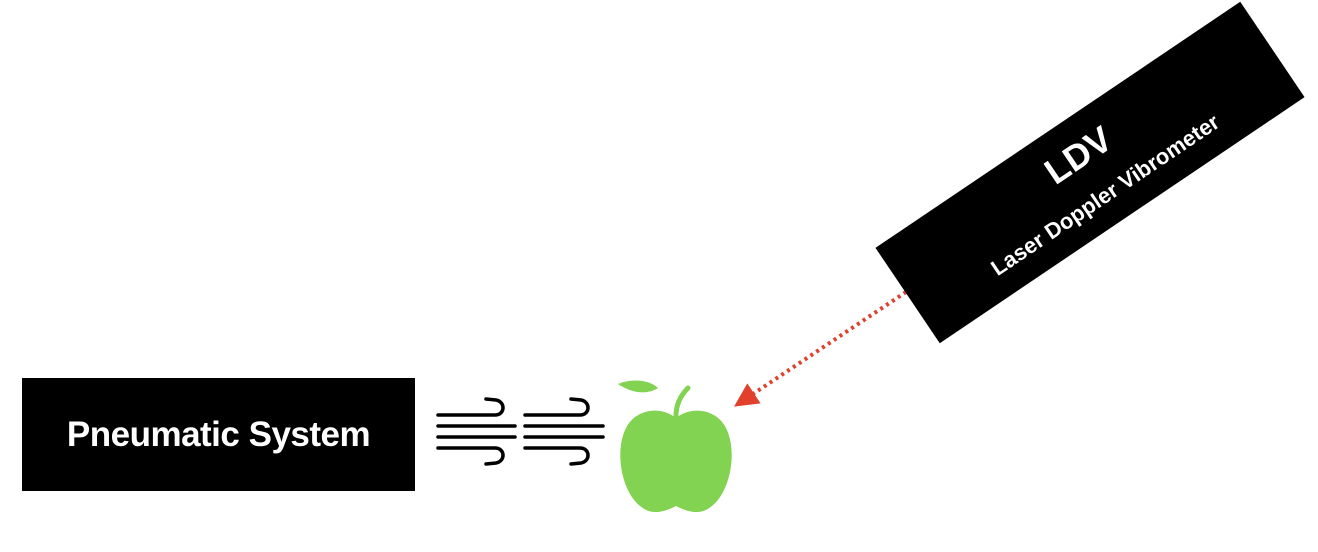 Image resolution: width=1318 pixels, height=552 pixels. What do you see at coordinates (675, 446) in the screenshot?
I see `apple-icon` at bounding box center [675, 446].